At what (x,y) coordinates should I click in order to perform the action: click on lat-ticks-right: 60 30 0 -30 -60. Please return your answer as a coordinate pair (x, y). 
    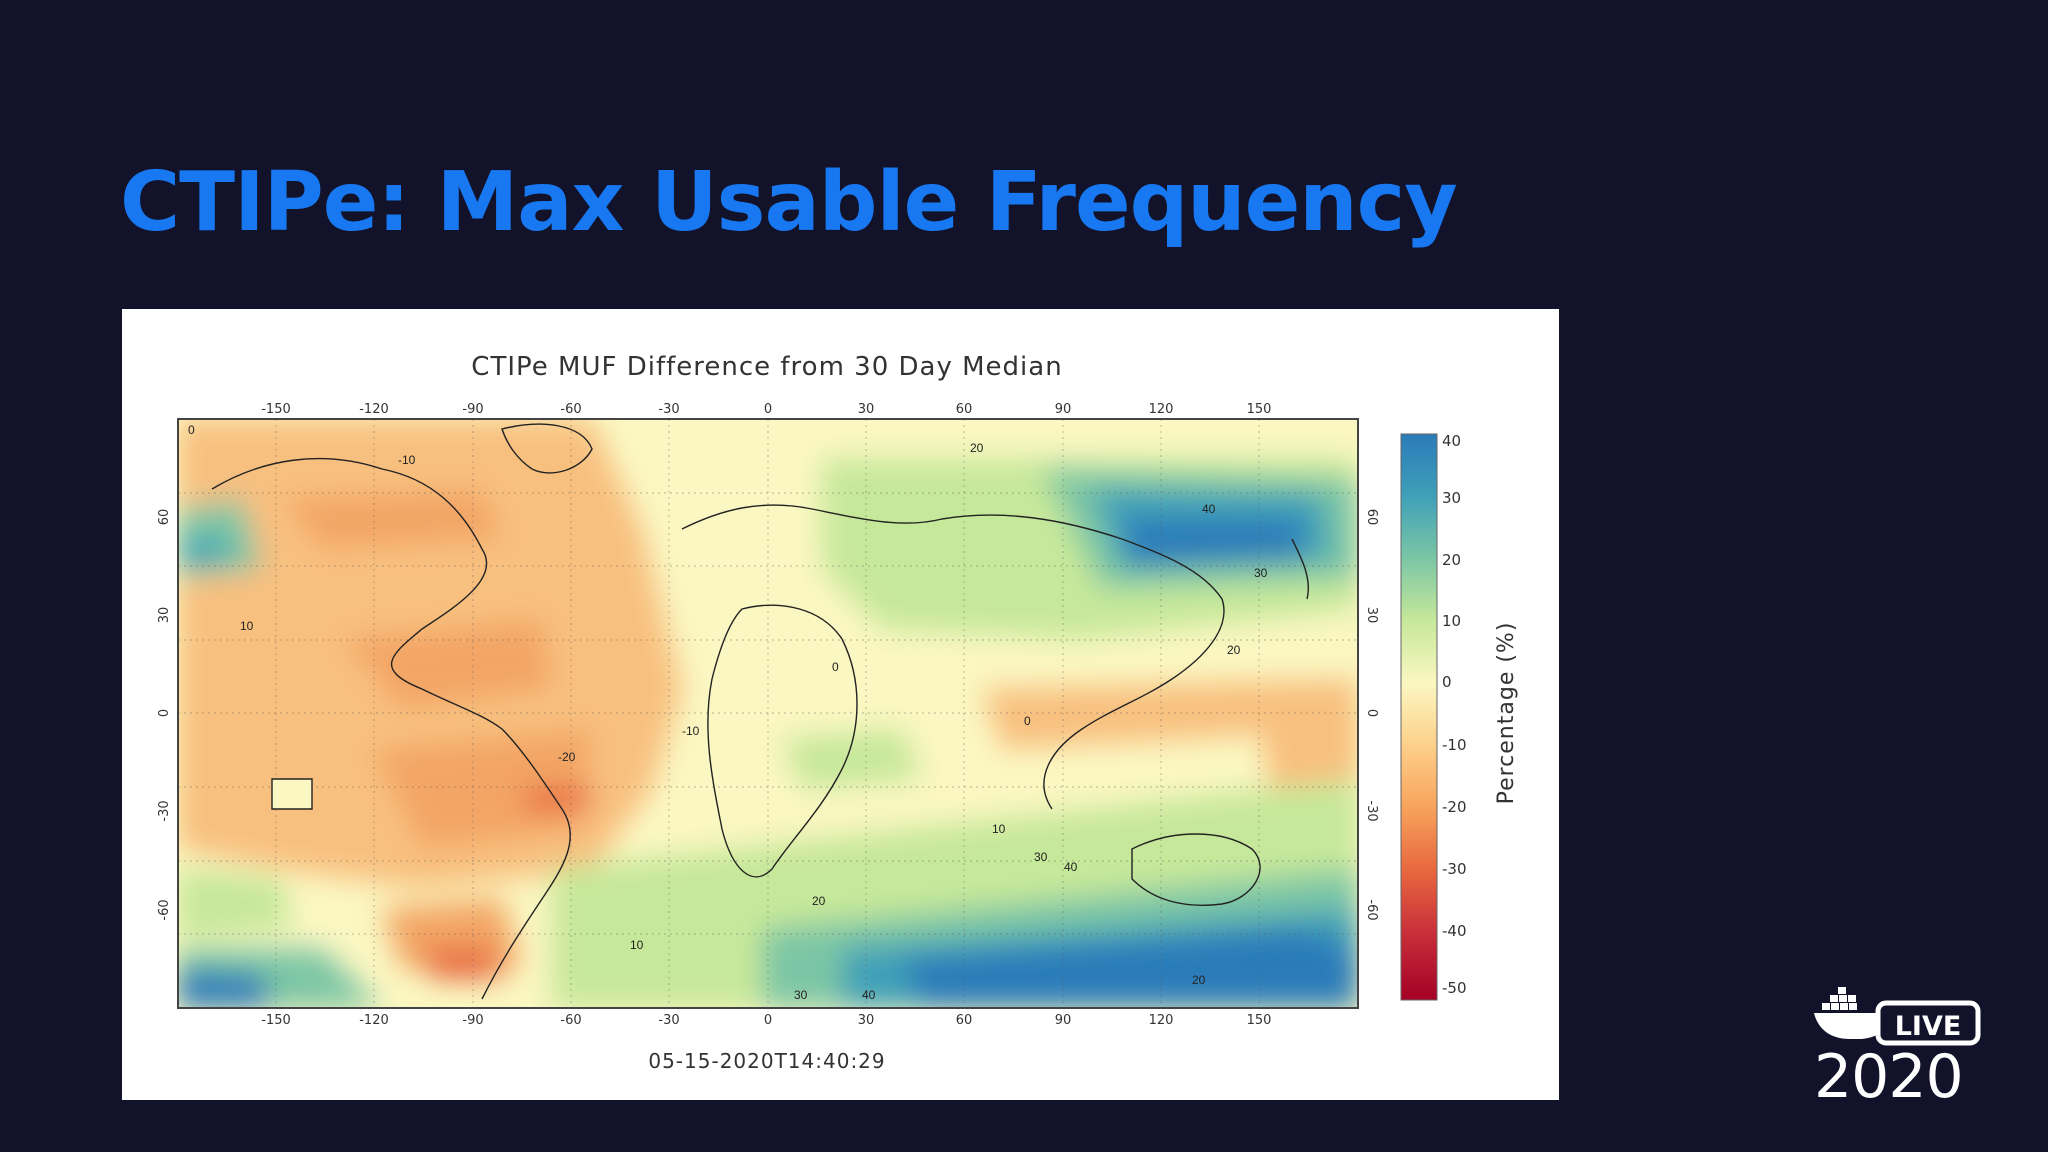
    Looking at the image, I should click on (1371, 715).